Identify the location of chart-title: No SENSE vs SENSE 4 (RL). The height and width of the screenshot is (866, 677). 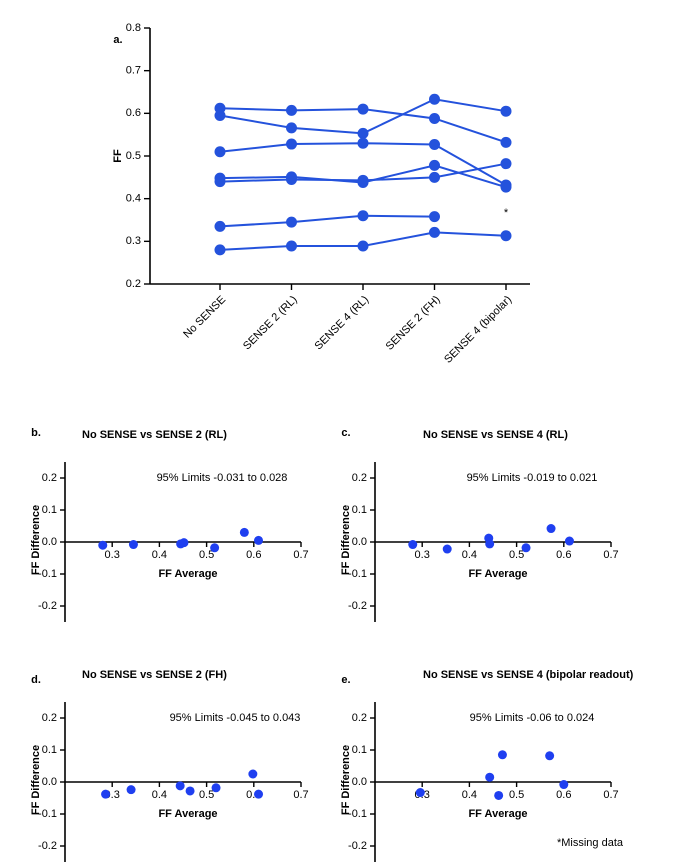
(495, 435).